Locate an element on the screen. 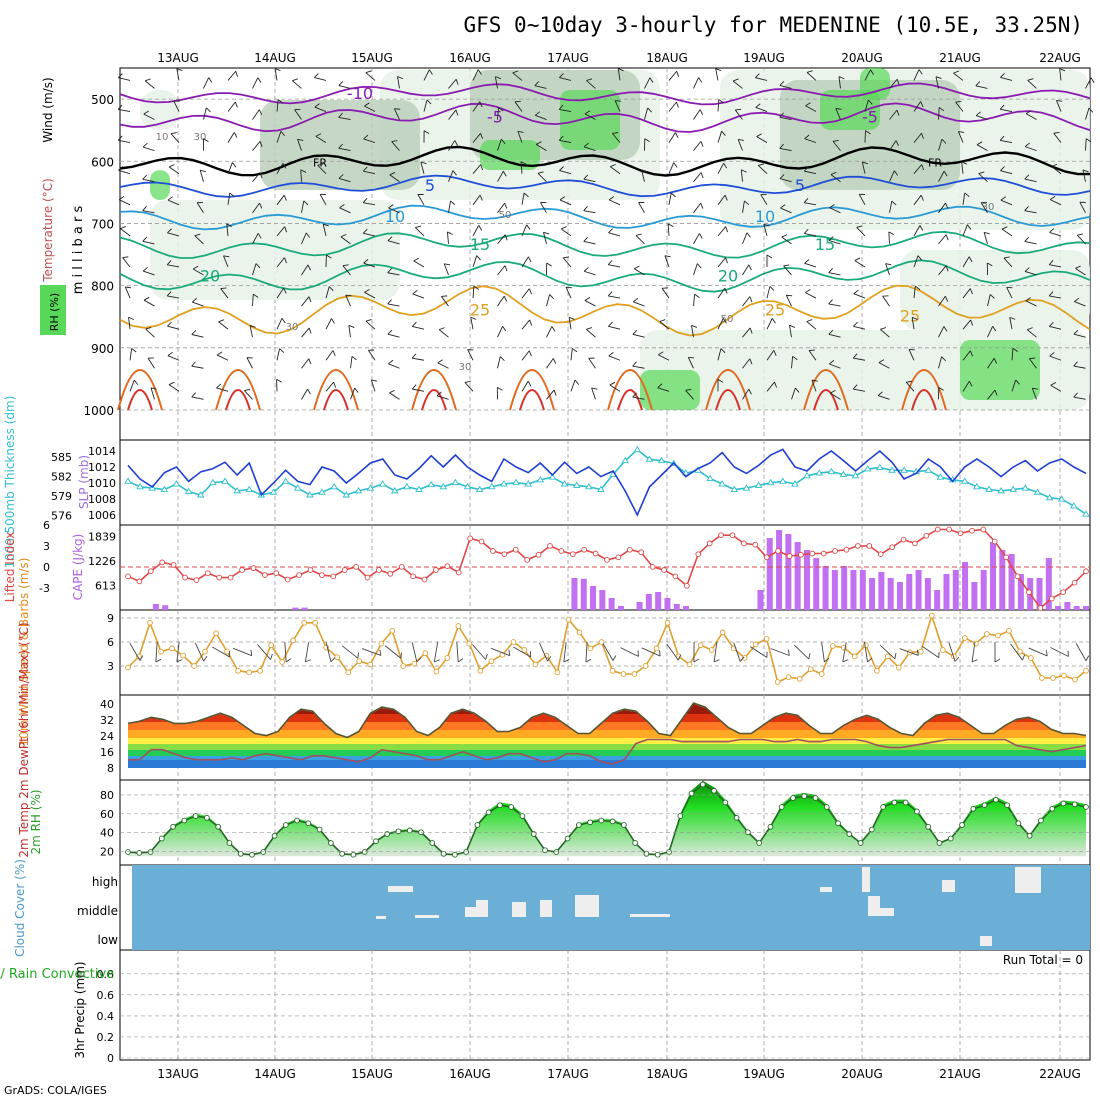 This screenshot has width=1100, height=1100. temperature-contour-label: 25 is located at coordinates (910, 316).